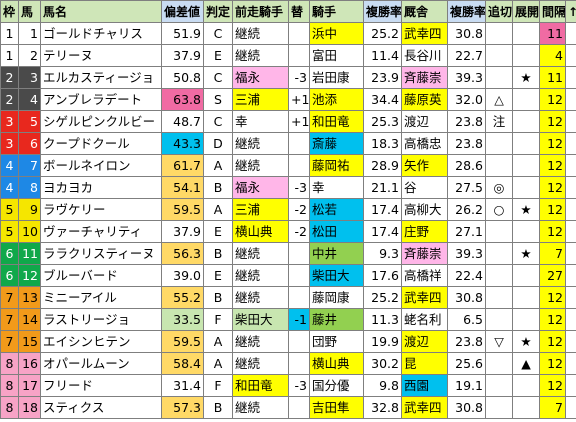 This screenshot has height=422, width=576. Describe the element at coordinates (182, 11) in the screenshot. I see `header-score: 偏差値` at that location.